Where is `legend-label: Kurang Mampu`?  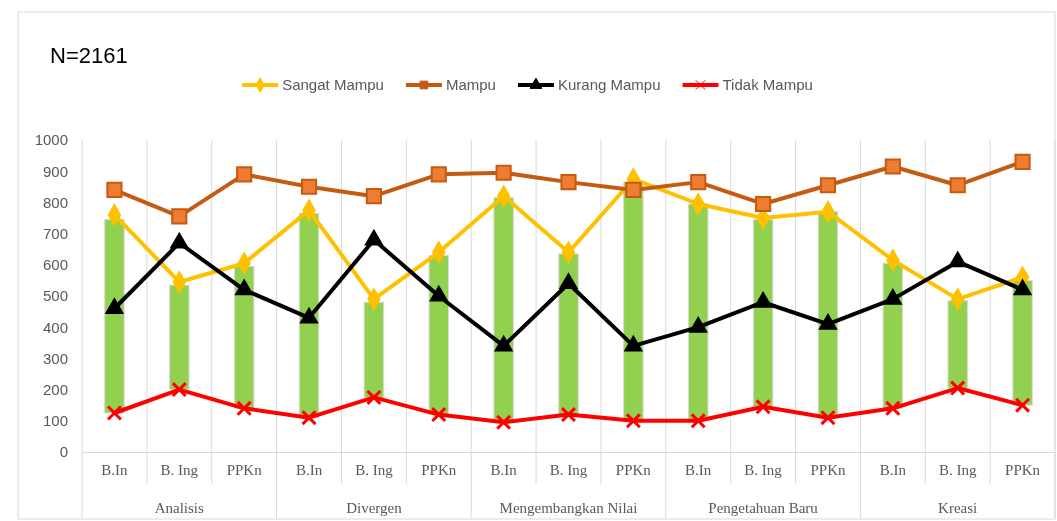 legend-label: Kurang Mampu is located at coordinates (609, 84).